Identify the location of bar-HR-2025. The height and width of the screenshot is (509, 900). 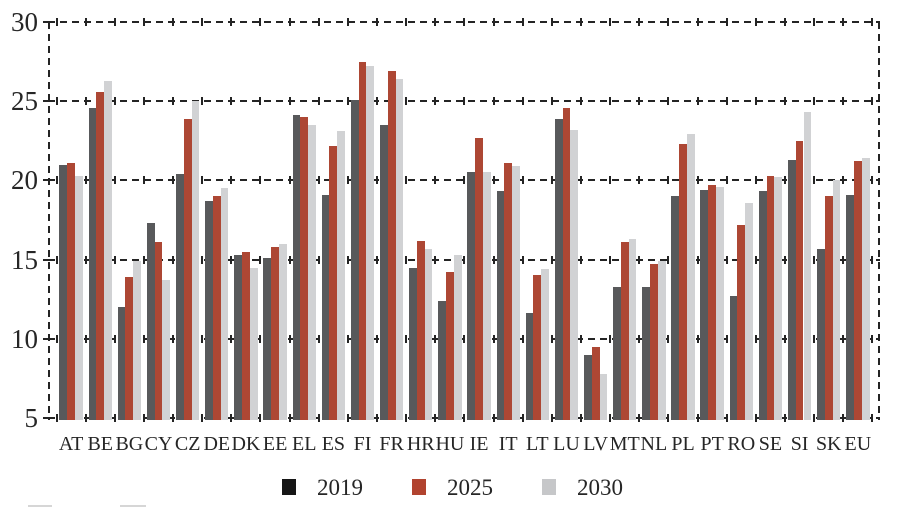
(420, 330).